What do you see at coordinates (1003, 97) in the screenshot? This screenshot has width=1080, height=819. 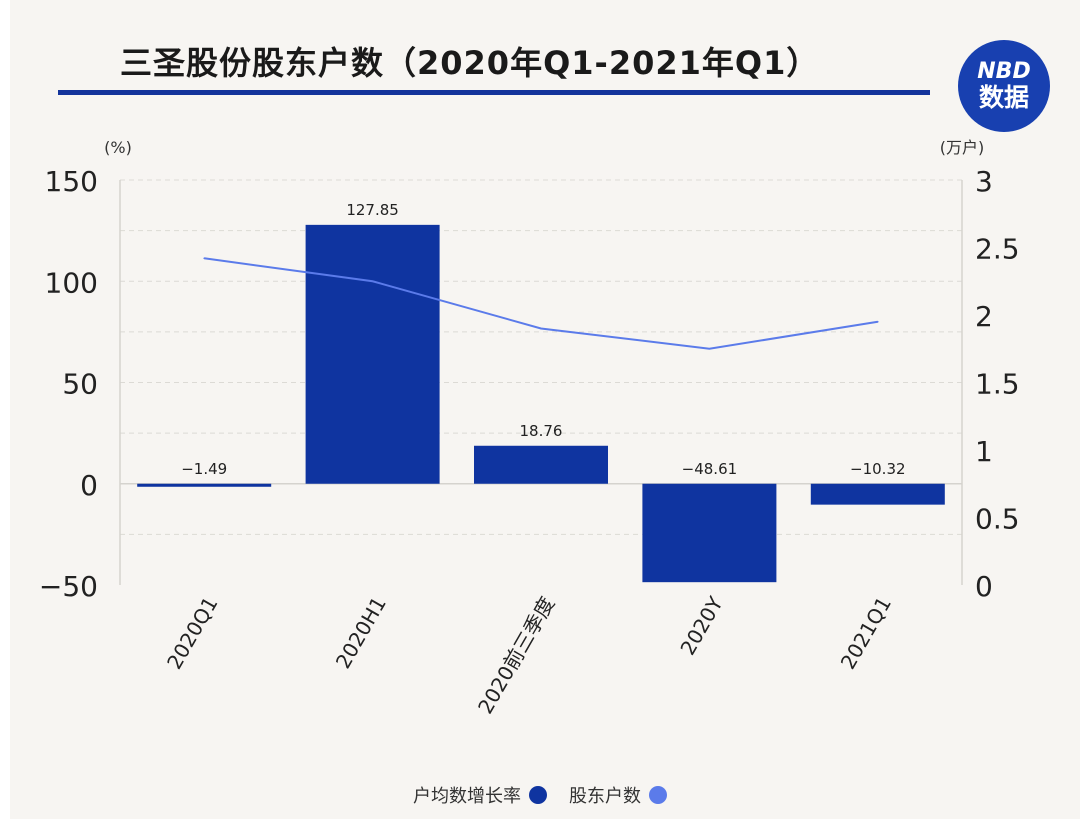 I see `logo-data-text: 数据` at bounding box center [1003, 97].